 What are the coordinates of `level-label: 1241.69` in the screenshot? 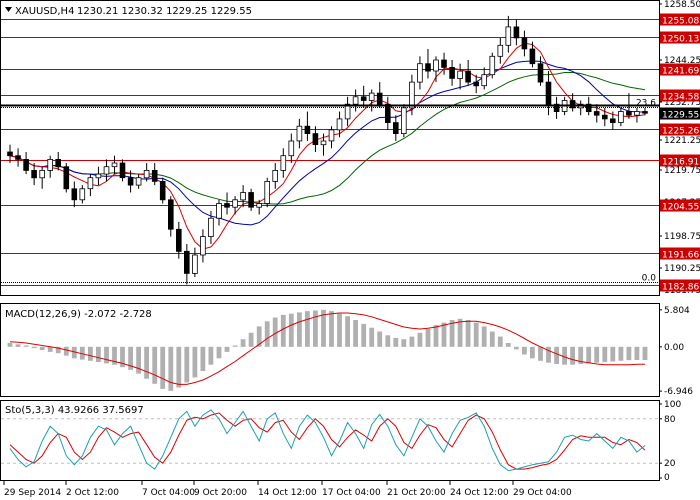 It's located at (680, 72).